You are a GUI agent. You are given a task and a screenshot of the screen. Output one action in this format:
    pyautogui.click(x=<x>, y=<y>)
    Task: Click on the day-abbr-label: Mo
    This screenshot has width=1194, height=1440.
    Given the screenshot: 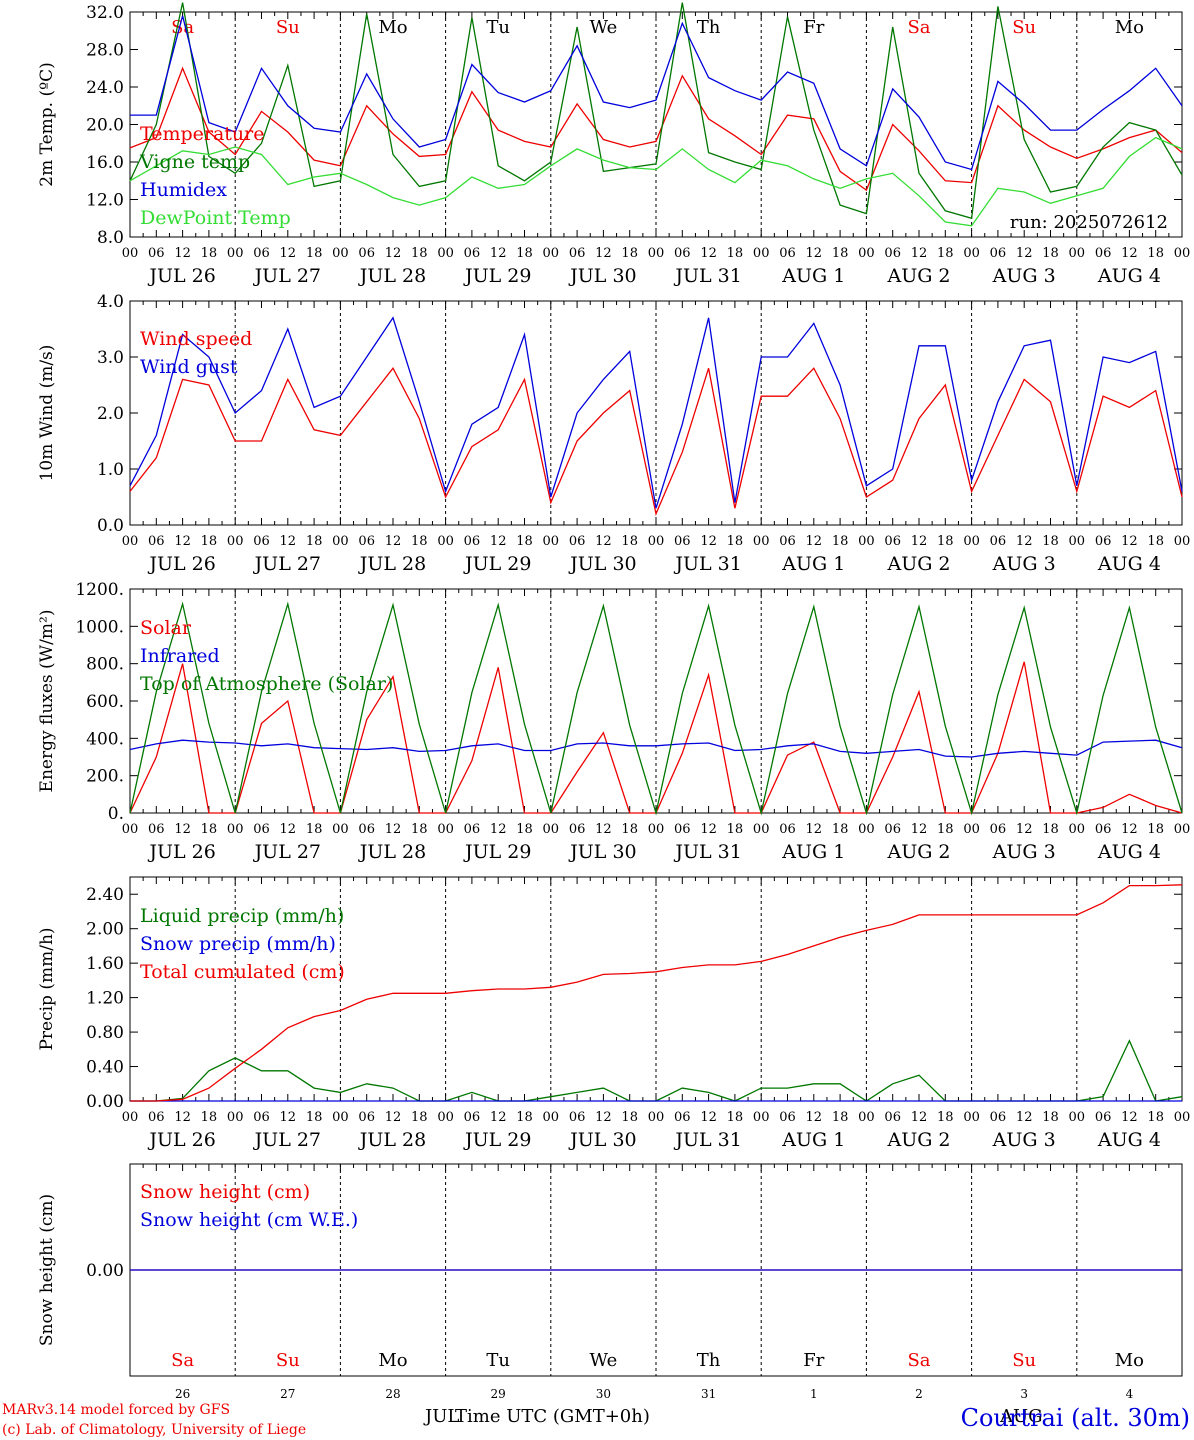 What is the action you would take?
    pyautogui.click(x=1129, y=27)
    